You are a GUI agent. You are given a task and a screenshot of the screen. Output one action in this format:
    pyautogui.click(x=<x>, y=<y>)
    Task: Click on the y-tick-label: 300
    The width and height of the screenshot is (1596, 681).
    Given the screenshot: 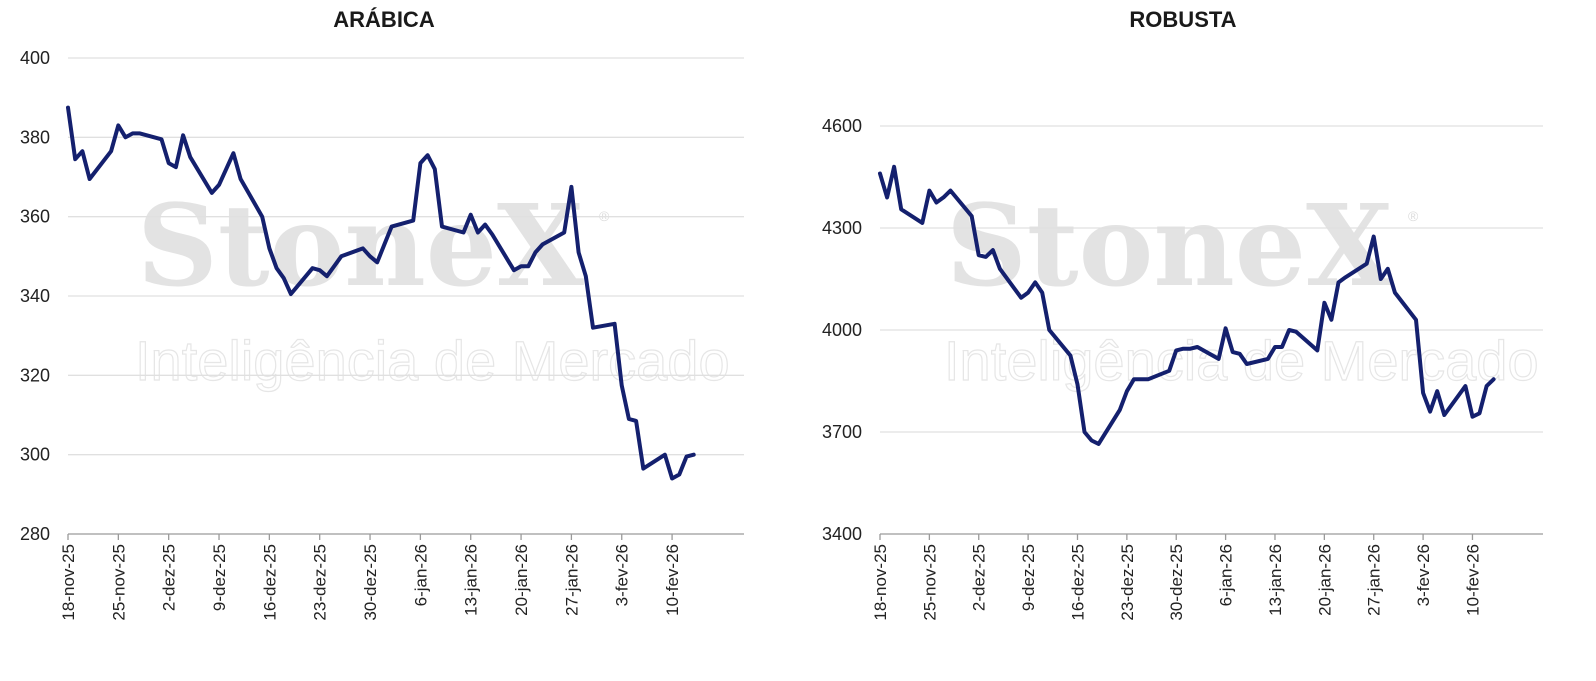 What is the action you would take?
    pyautogui.click(x=35, y=455)
    